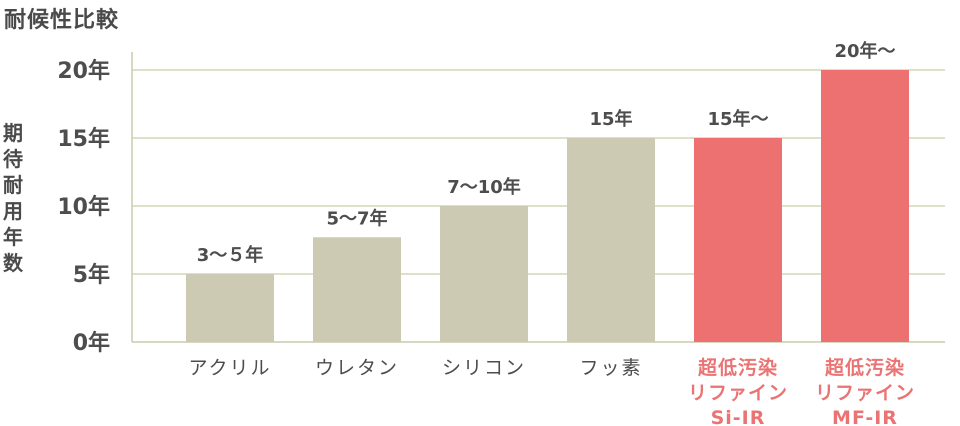 This screenshot has height=426, width=960. I want to click on x-tick-label: MF-IR, so click(865, 416).